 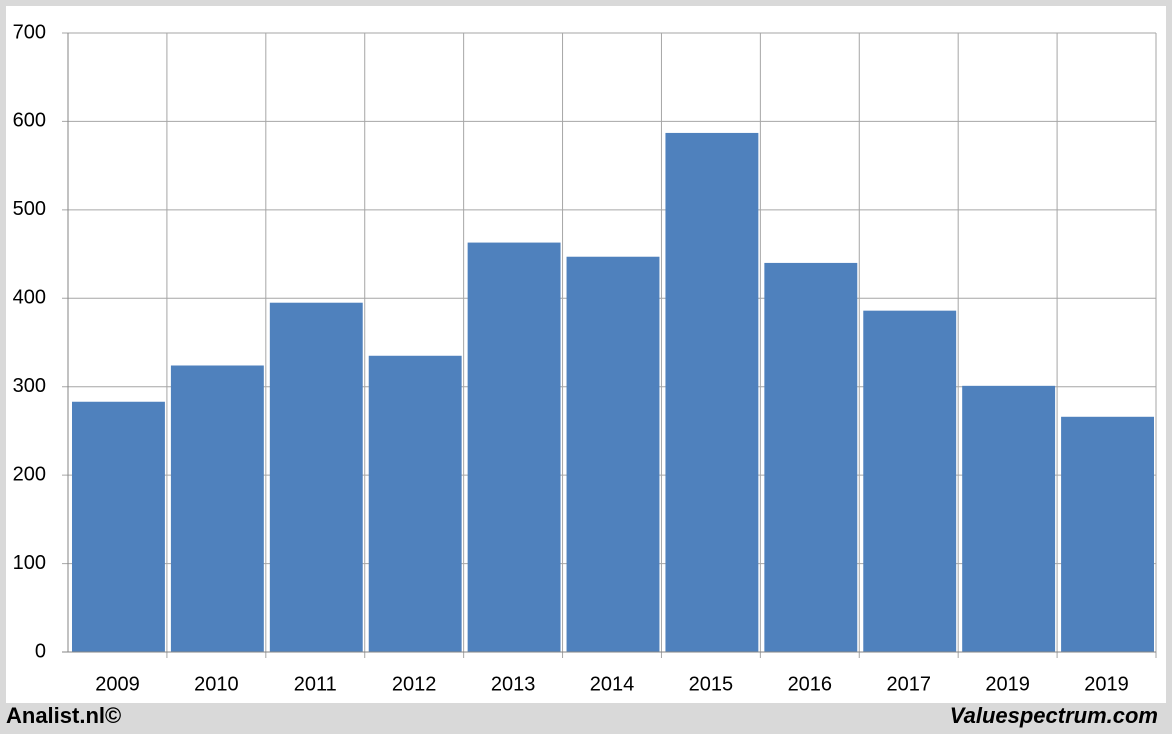 What do you see at coordinates (40, 651) in the screenshot?
I see `y-tick-label: 0` at bounding box center [40, 651].